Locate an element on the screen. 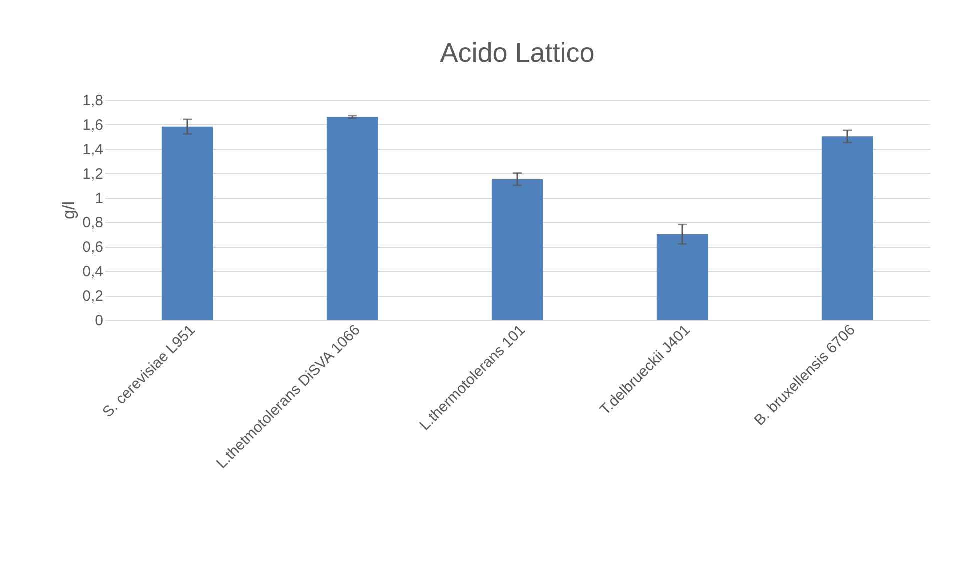  y-tick-label: 0 is located at coordinates (99, 321).